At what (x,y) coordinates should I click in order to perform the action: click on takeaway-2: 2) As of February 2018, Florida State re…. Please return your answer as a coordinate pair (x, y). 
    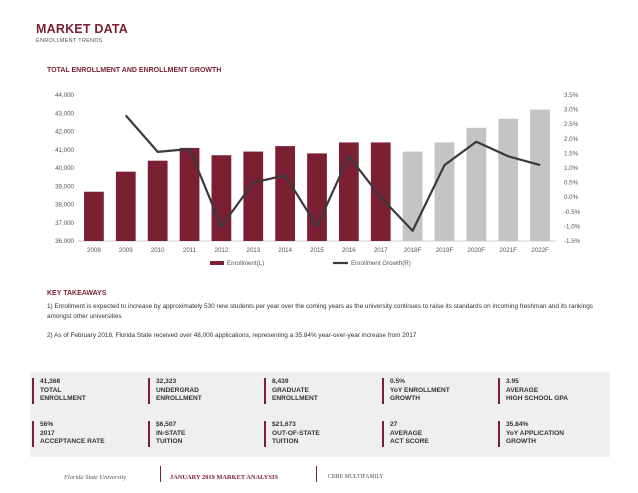
    Looking at the image, I should click on (232, 335).